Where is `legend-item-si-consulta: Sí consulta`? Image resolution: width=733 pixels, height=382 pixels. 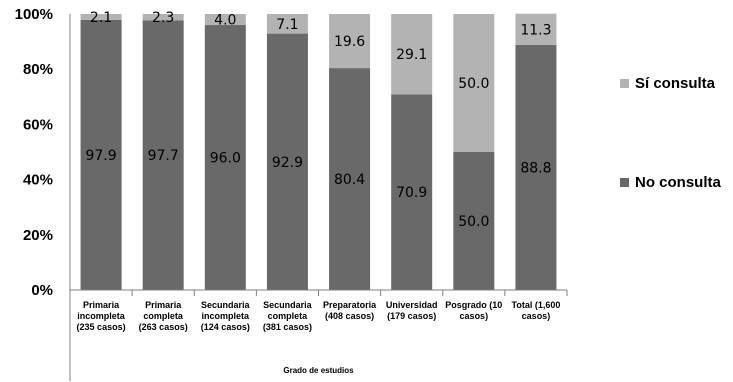 legend-item-si-consulta: Sí consulta is located at coordinates (667, 83).